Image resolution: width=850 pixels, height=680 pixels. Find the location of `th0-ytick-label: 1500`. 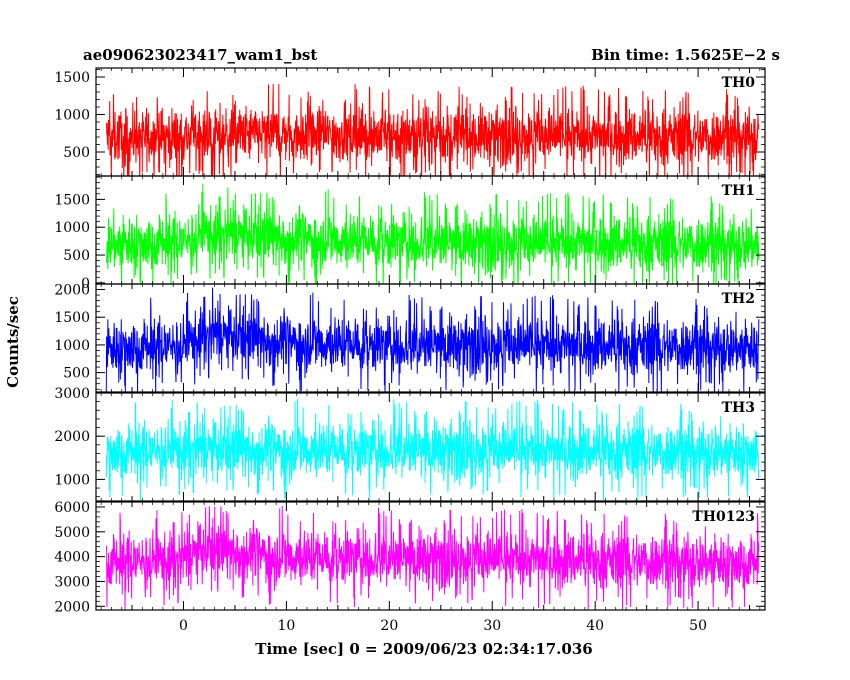

th0-ytick-label: 1500 is located at coordinates (72, 78).